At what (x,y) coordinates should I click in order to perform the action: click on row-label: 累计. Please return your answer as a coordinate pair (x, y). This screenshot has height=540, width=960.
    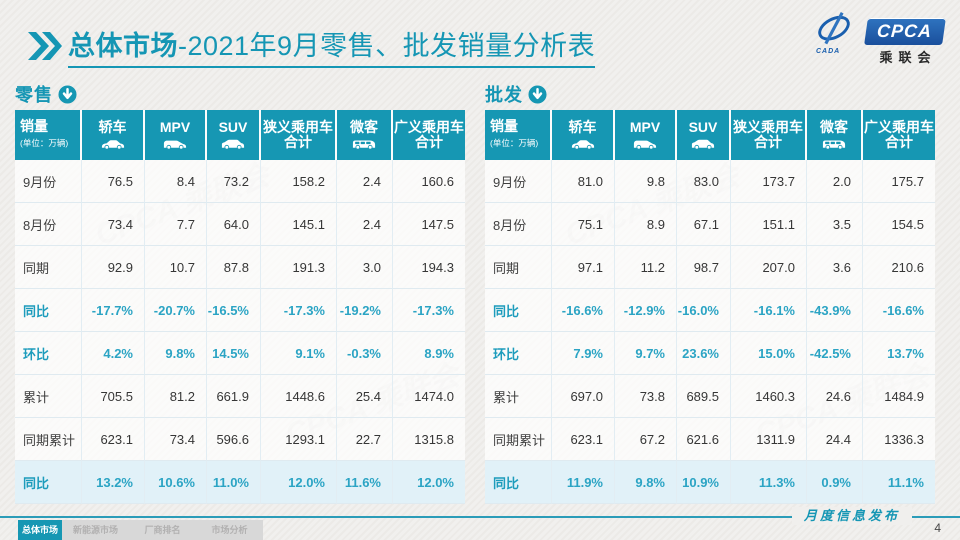
    Looking at the image, I should click on (48, 396).